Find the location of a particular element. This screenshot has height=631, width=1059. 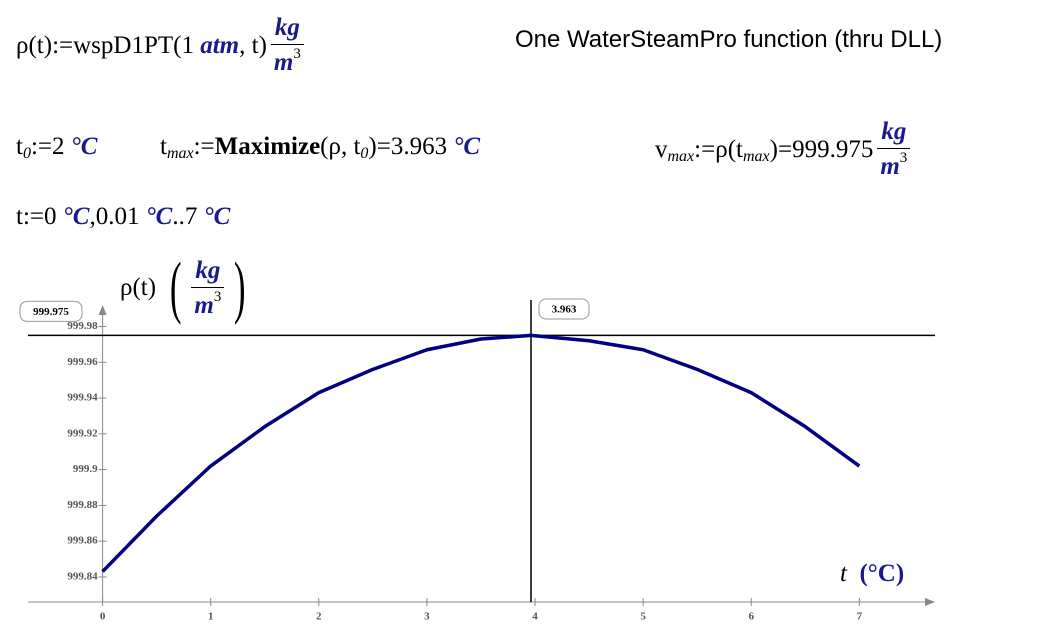

x-tick-label: 4 is located at coordinates (535, 617).